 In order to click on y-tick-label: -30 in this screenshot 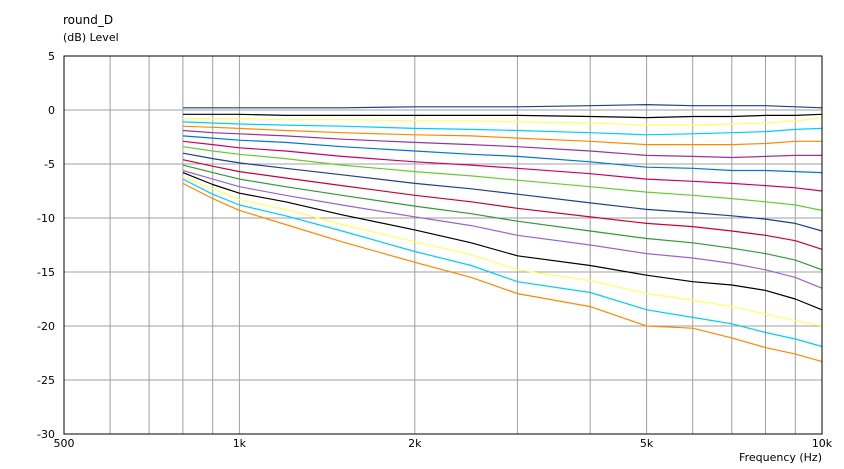, I will do `click(46, 434)`.